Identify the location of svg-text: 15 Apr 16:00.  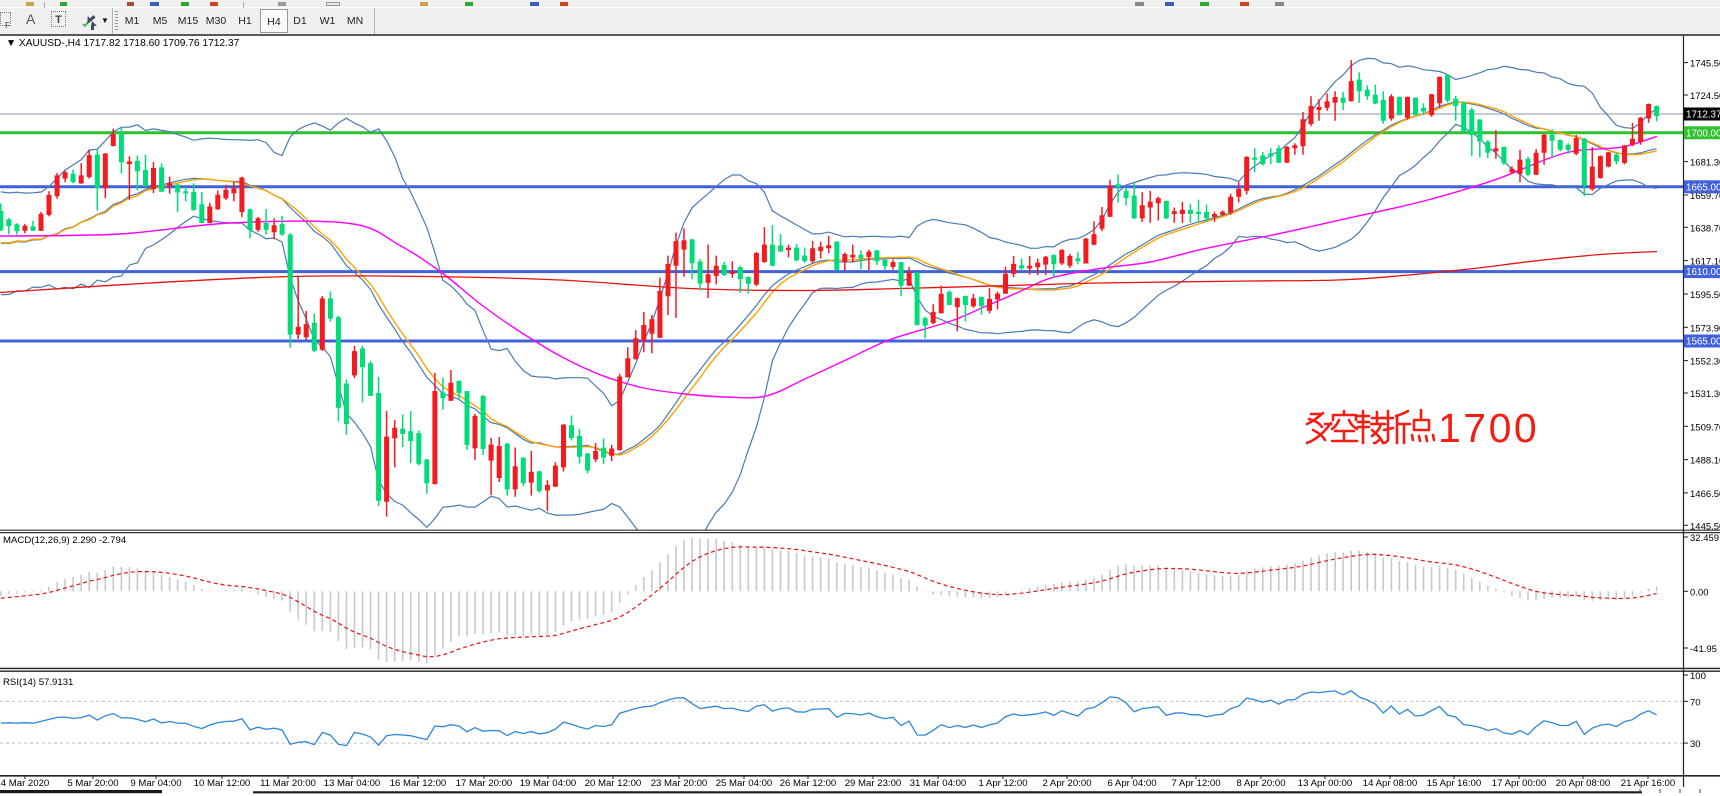
(1454, 783).